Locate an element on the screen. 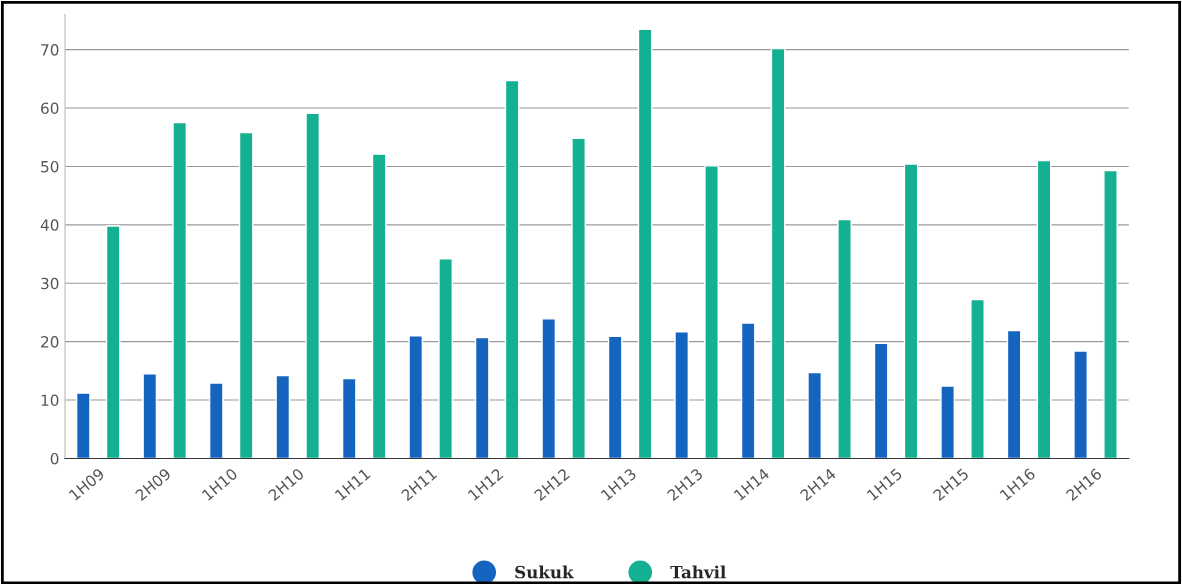 This screenshot has width=1182, height=584. legend-label: Tahvil is located at coordinates (698, 572).